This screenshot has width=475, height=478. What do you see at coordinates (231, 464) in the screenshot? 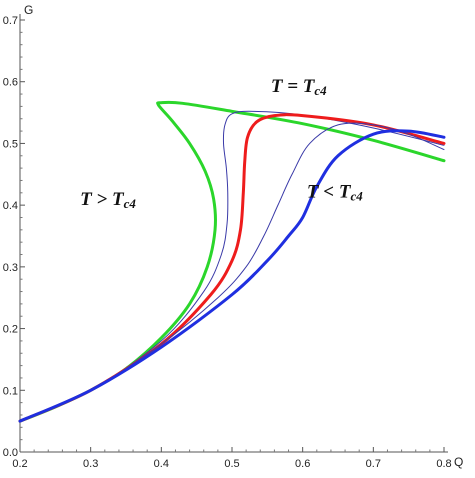
I see `x-tick-label: 0.5` at bounding box center [231, 464].